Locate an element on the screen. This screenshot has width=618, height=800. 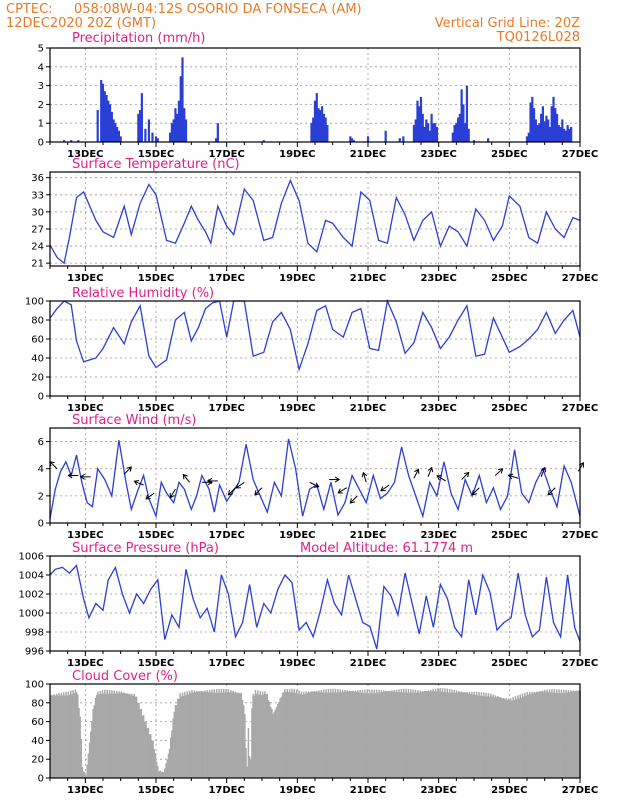
rh-xtick-label: 17DEC is located at coordinates (226, 408).